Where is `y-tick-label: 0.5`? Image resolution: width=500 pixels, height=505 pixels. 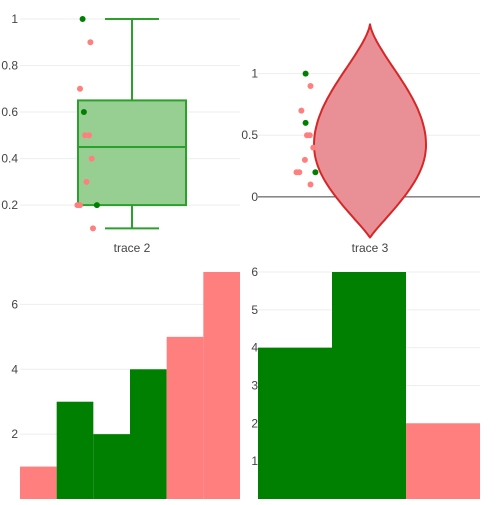
y-tick-label: 0.5 is located at coordinates (249, 135).